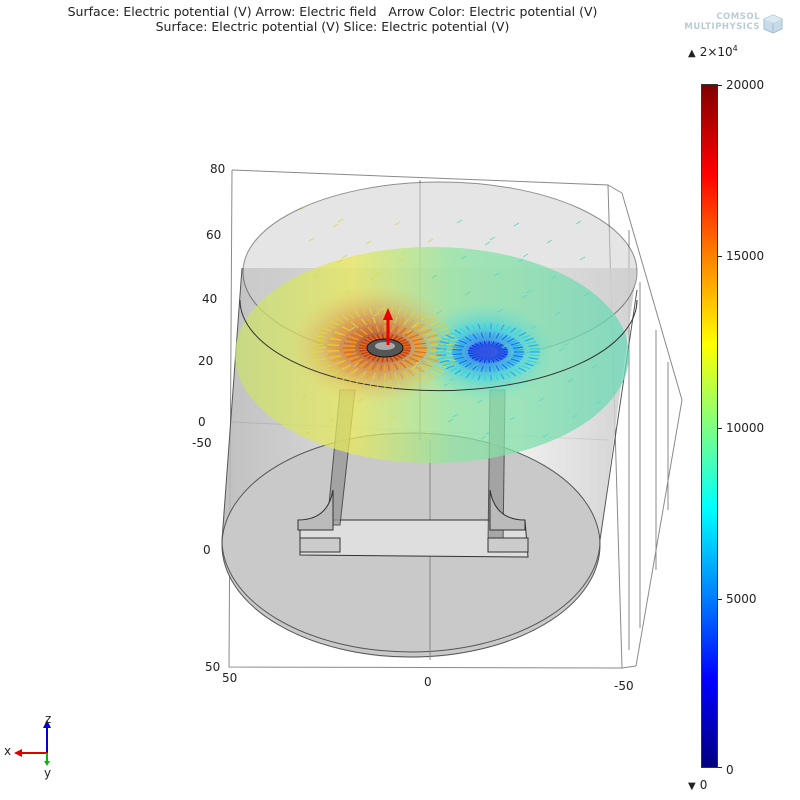 The width and height of the screenshot is (800, 800). I want to click on colorbar-max-label: 2×10, so click(716, 52).